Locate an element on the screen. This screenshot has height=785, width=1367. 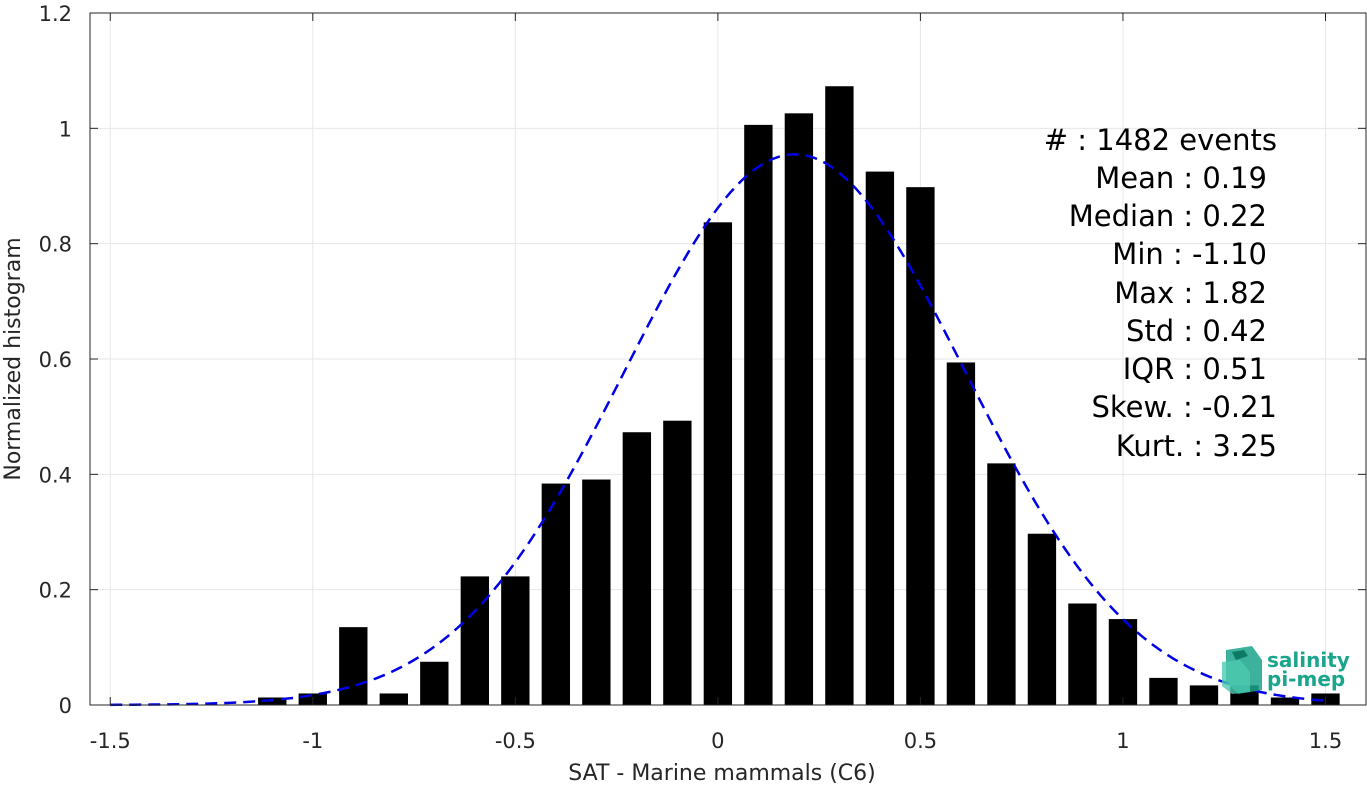
y-axis-title: Normalized histogram is located at coordinates (13, 358).